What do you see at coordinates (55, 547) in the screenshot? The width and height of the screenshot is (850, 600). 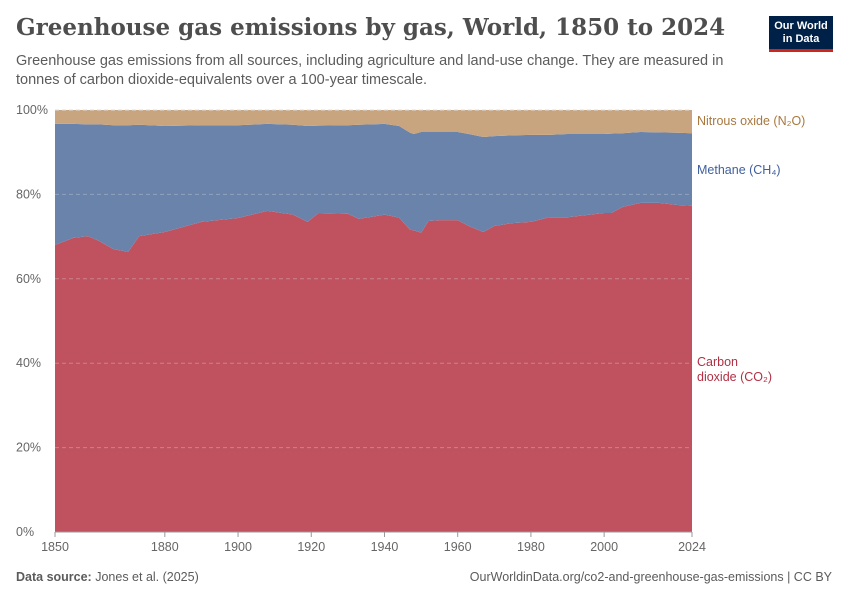 I see `x-tick-label: 1850` at bounding box center [55, 547].